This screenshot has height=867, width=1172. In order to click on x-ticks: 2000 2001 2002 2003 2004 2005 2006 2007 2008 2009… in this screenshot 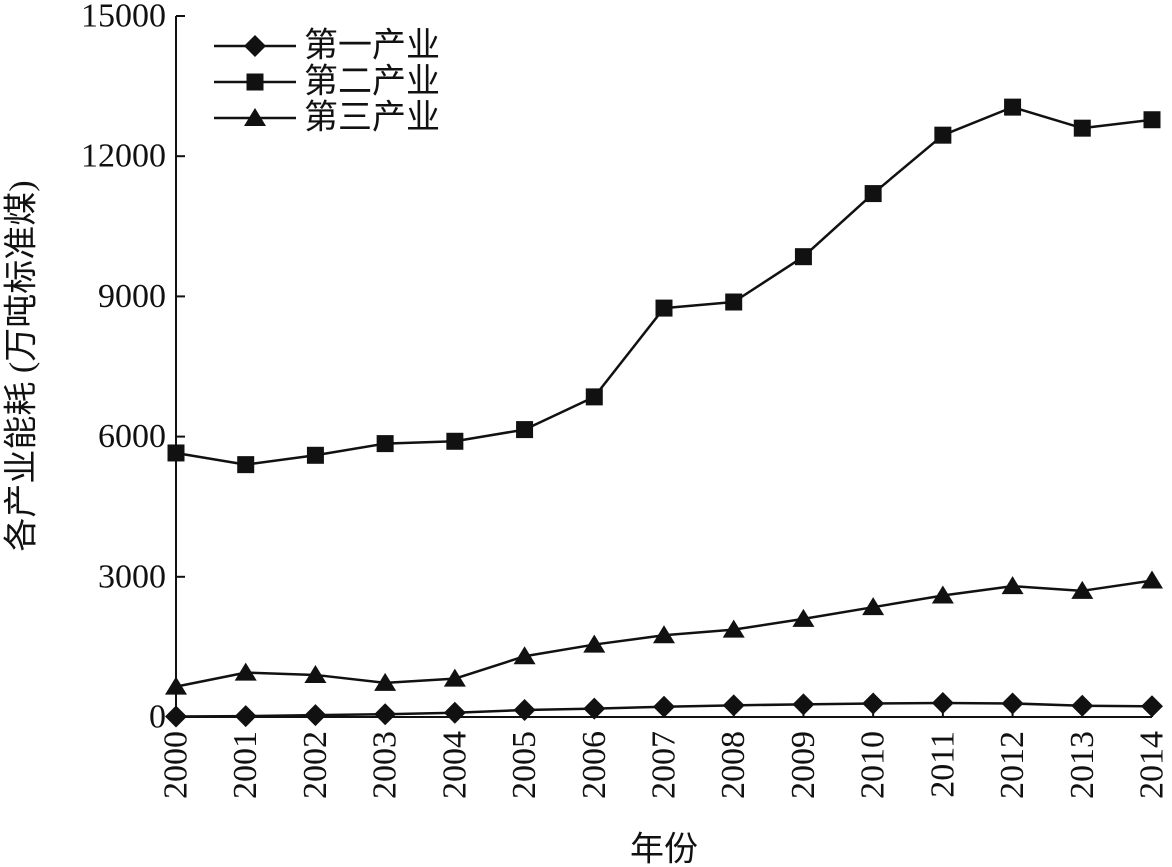, I will do `click(664, 753)`.